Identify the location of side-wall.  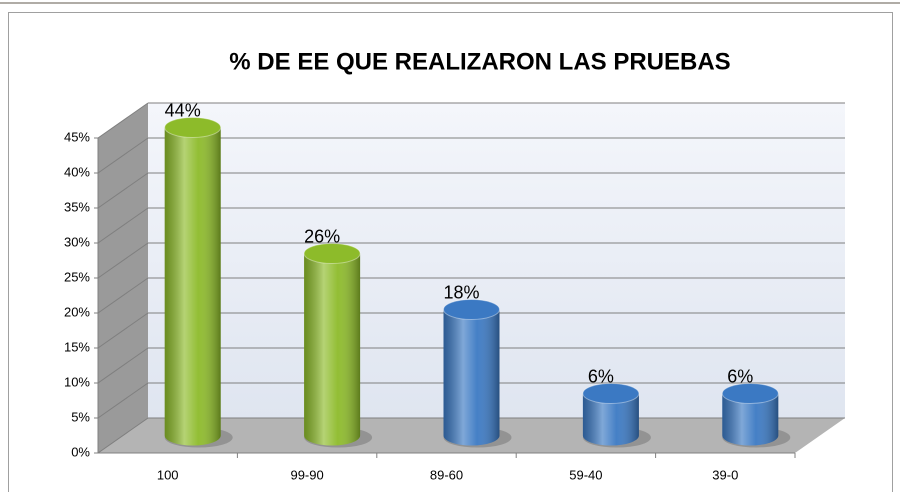
(123, 278).